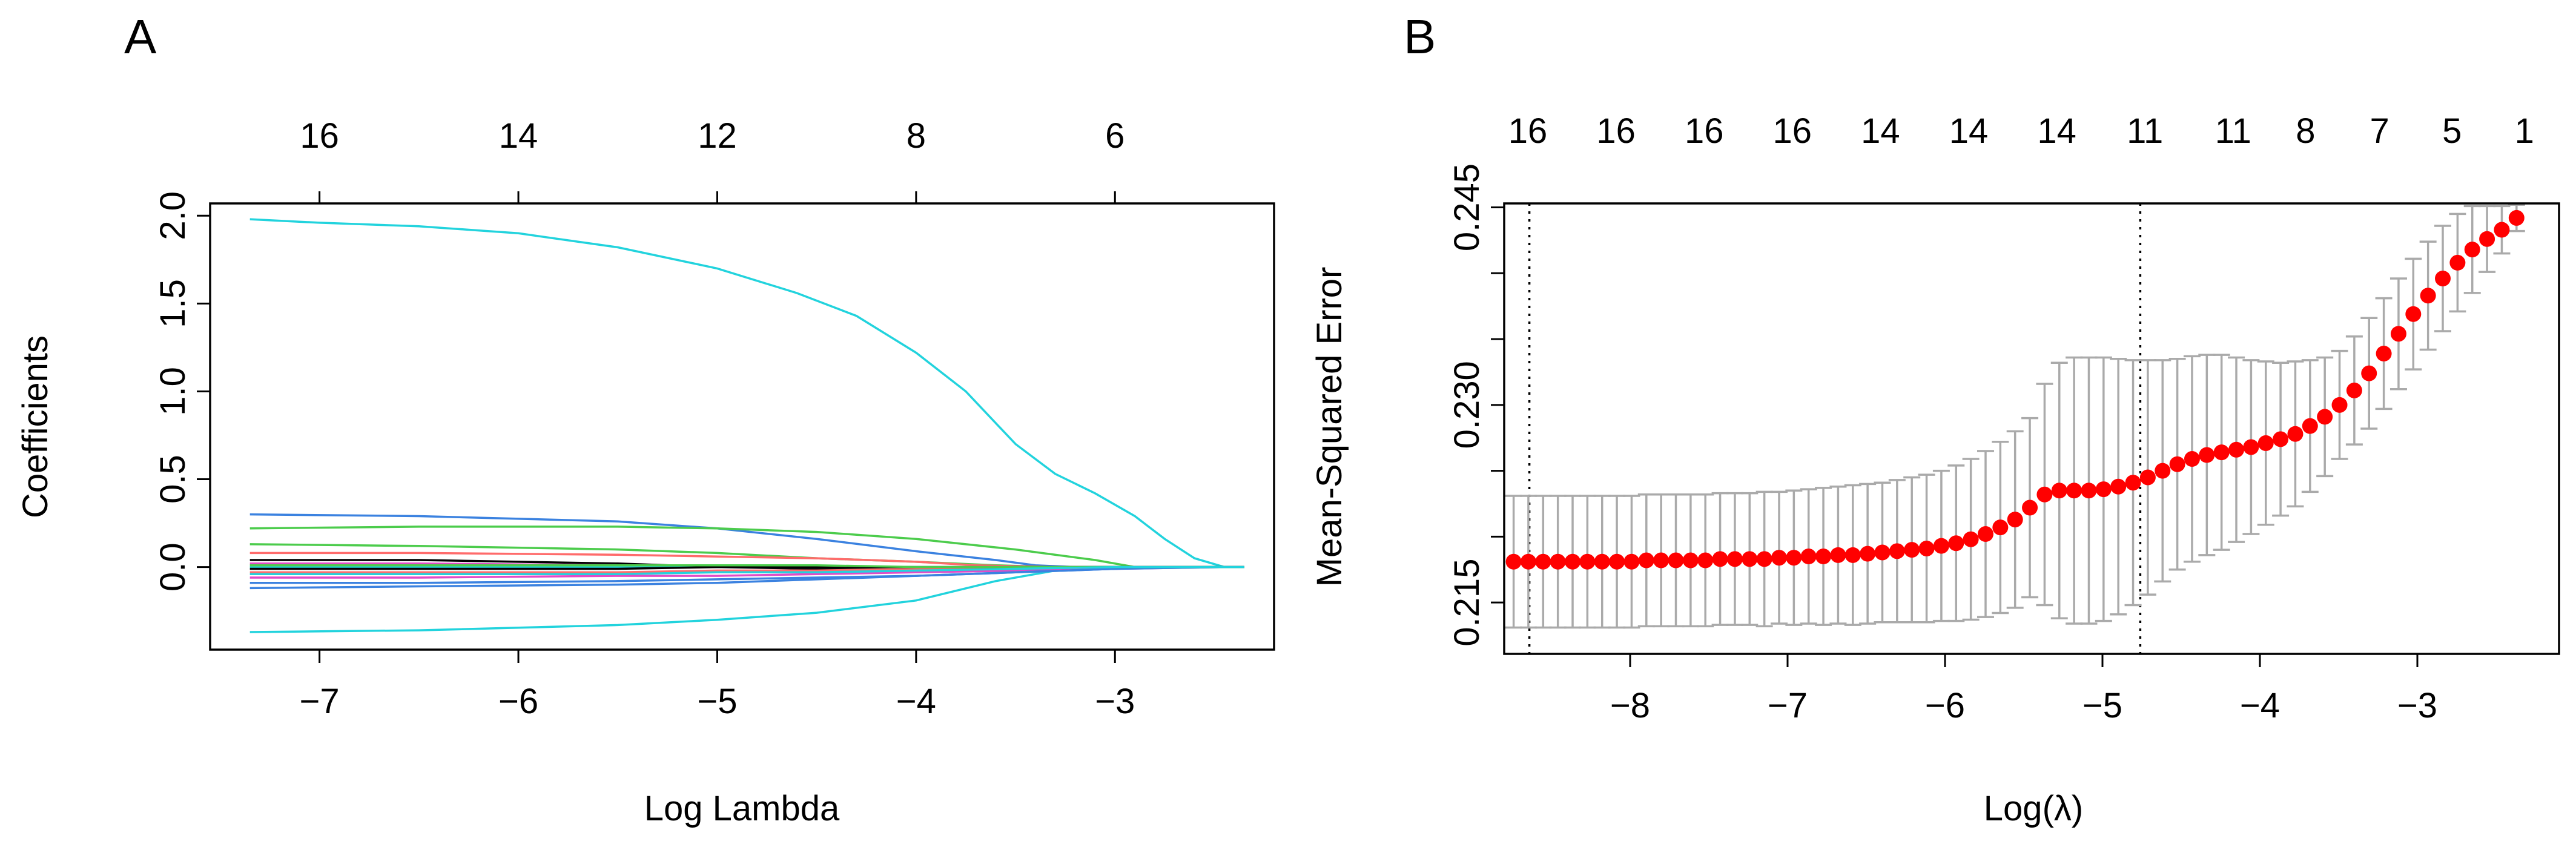 This screenshot has width=2576, height=847. Describe the element at coordinates (1945, 705) in the screenshot. I see `x-tick-label: −6` at that location.